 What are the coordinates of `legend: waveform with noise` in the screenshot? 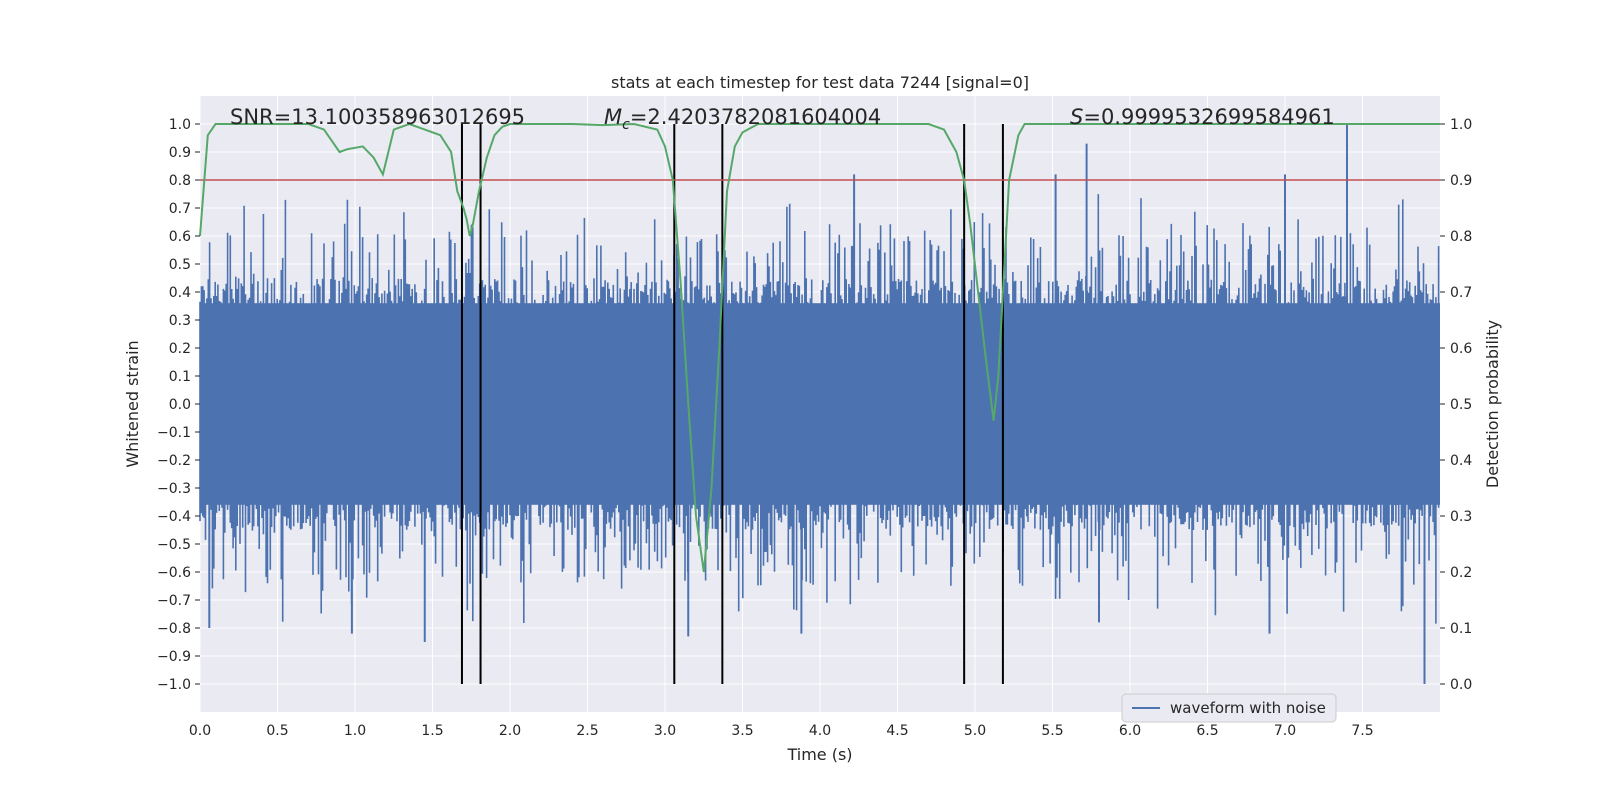 It's located at (1229, 708).